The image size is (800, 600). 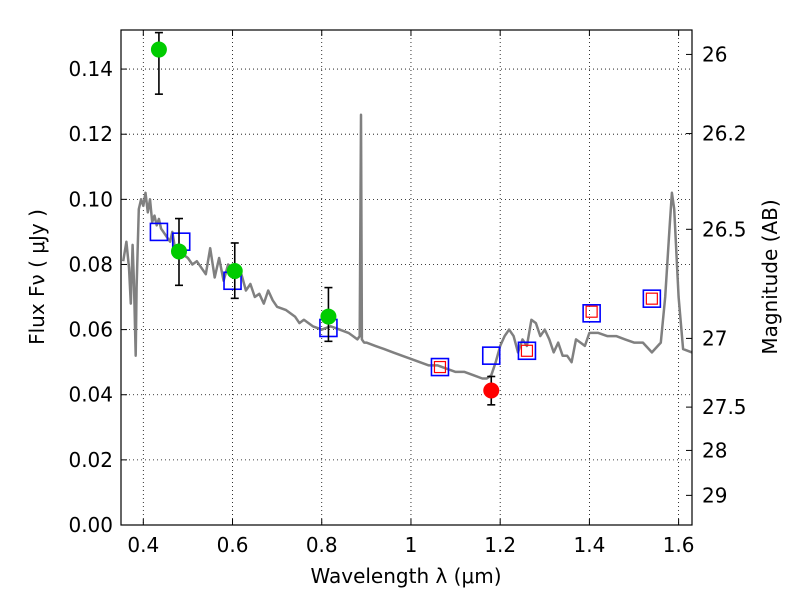 I want to click on x-tick-label: 1.2, so click(x=500, y=545).